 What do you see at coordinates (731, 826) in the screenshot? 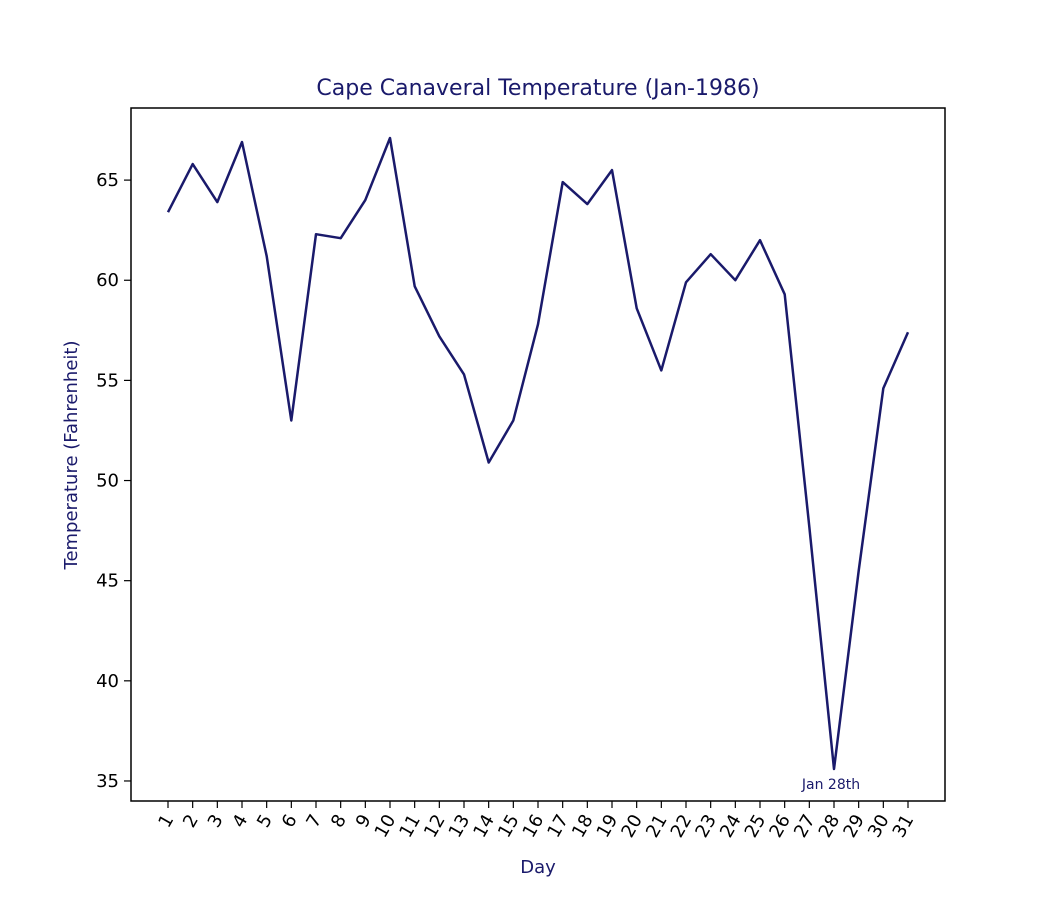
I see `x-tick-label: 24` at bounding box center [731, 826].